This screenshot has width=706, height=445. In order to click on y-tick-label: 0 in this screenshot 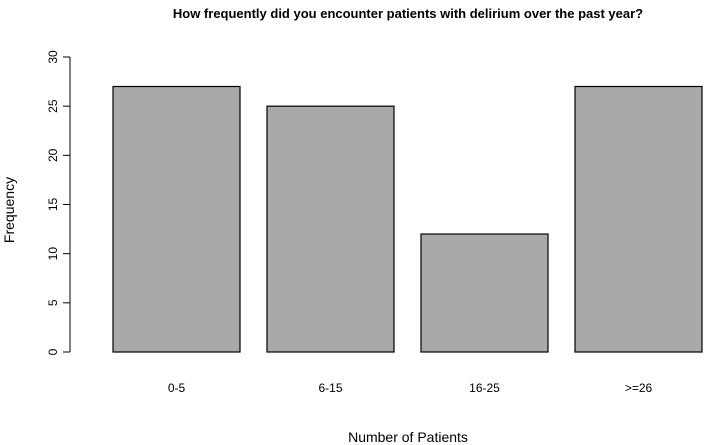, I will do `click(53, 351)`.